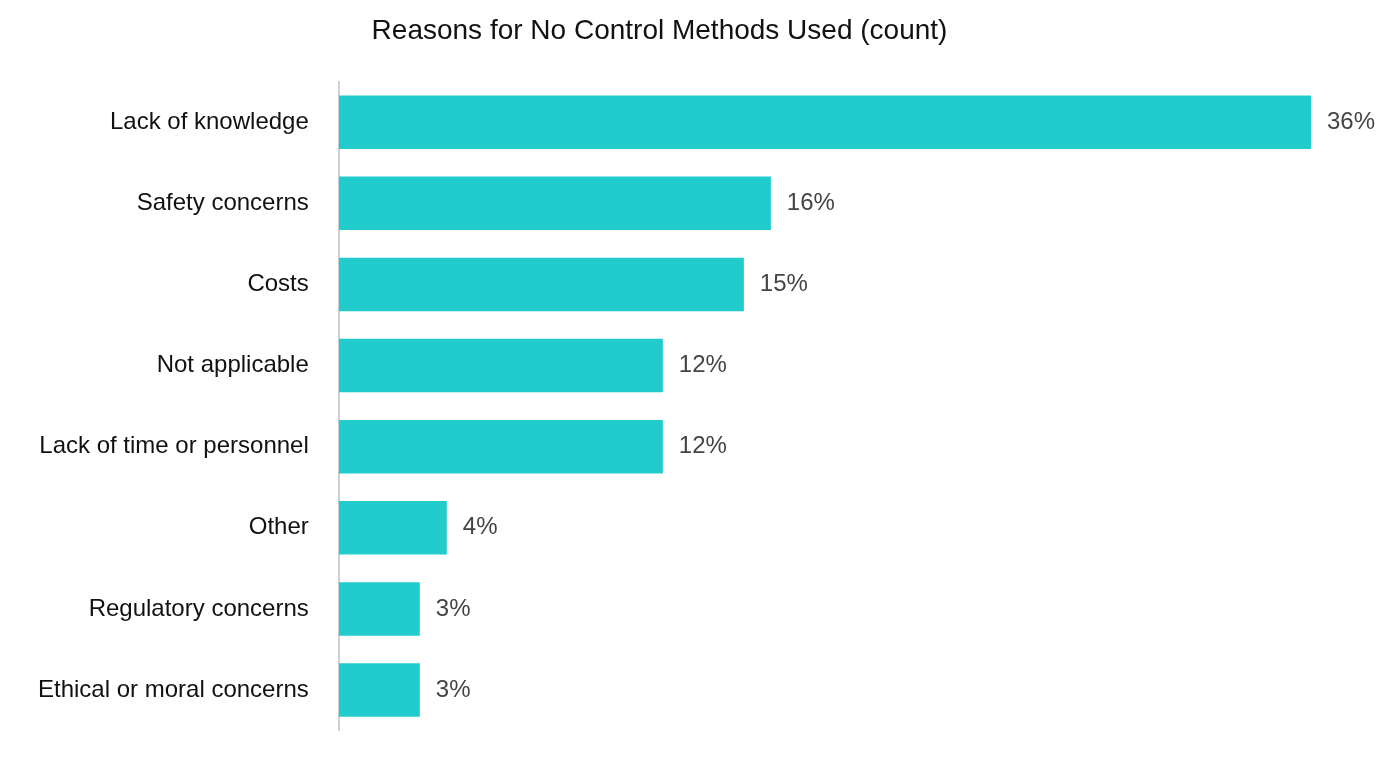  I want to click on y-tick-label: Lack of knowledge, so click(209, 120).